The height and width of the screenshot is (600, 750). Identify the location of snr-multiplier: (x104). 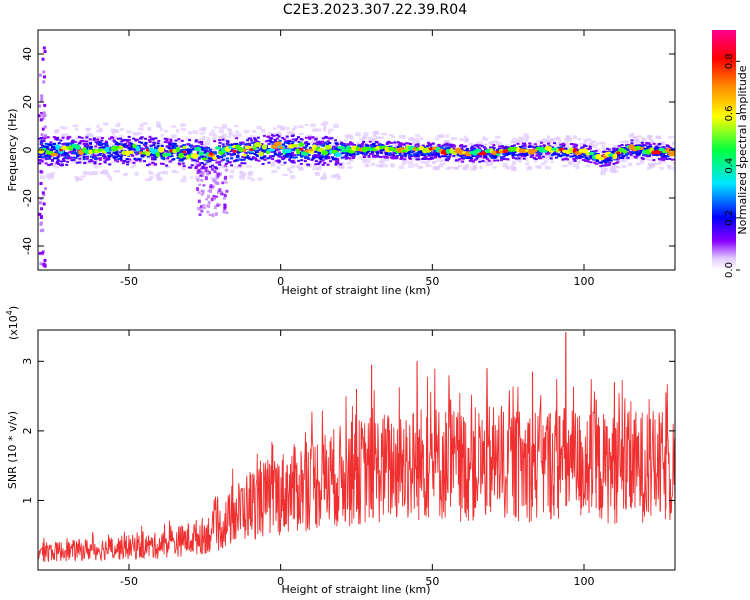
(12, 323).